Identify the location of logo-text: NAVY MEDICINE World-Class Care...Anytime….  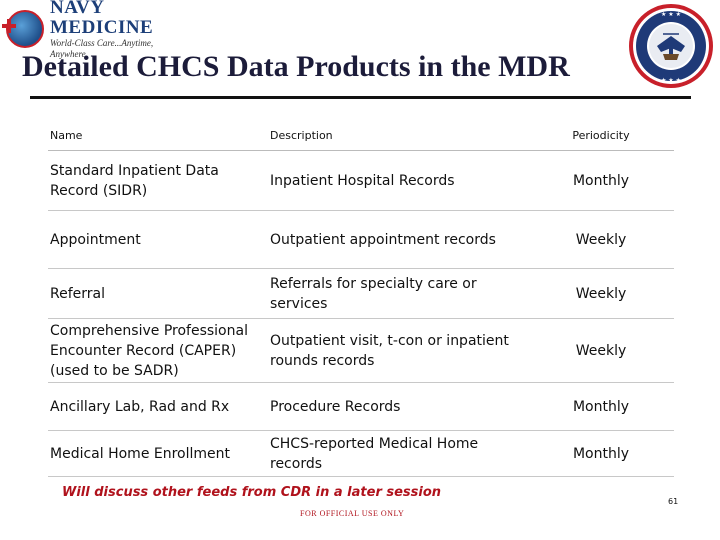
(101, 30).